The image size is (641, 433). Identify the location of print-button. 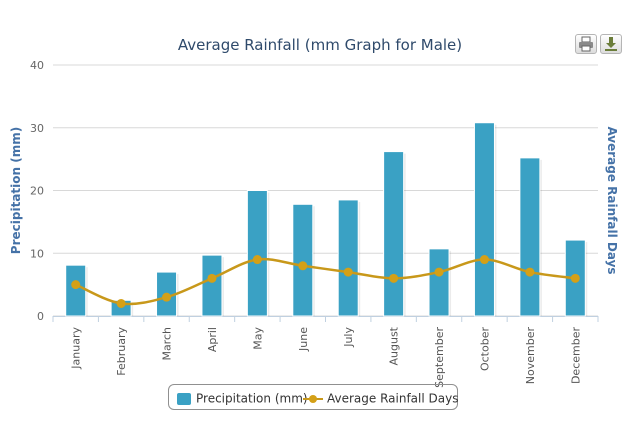
(586, 44).